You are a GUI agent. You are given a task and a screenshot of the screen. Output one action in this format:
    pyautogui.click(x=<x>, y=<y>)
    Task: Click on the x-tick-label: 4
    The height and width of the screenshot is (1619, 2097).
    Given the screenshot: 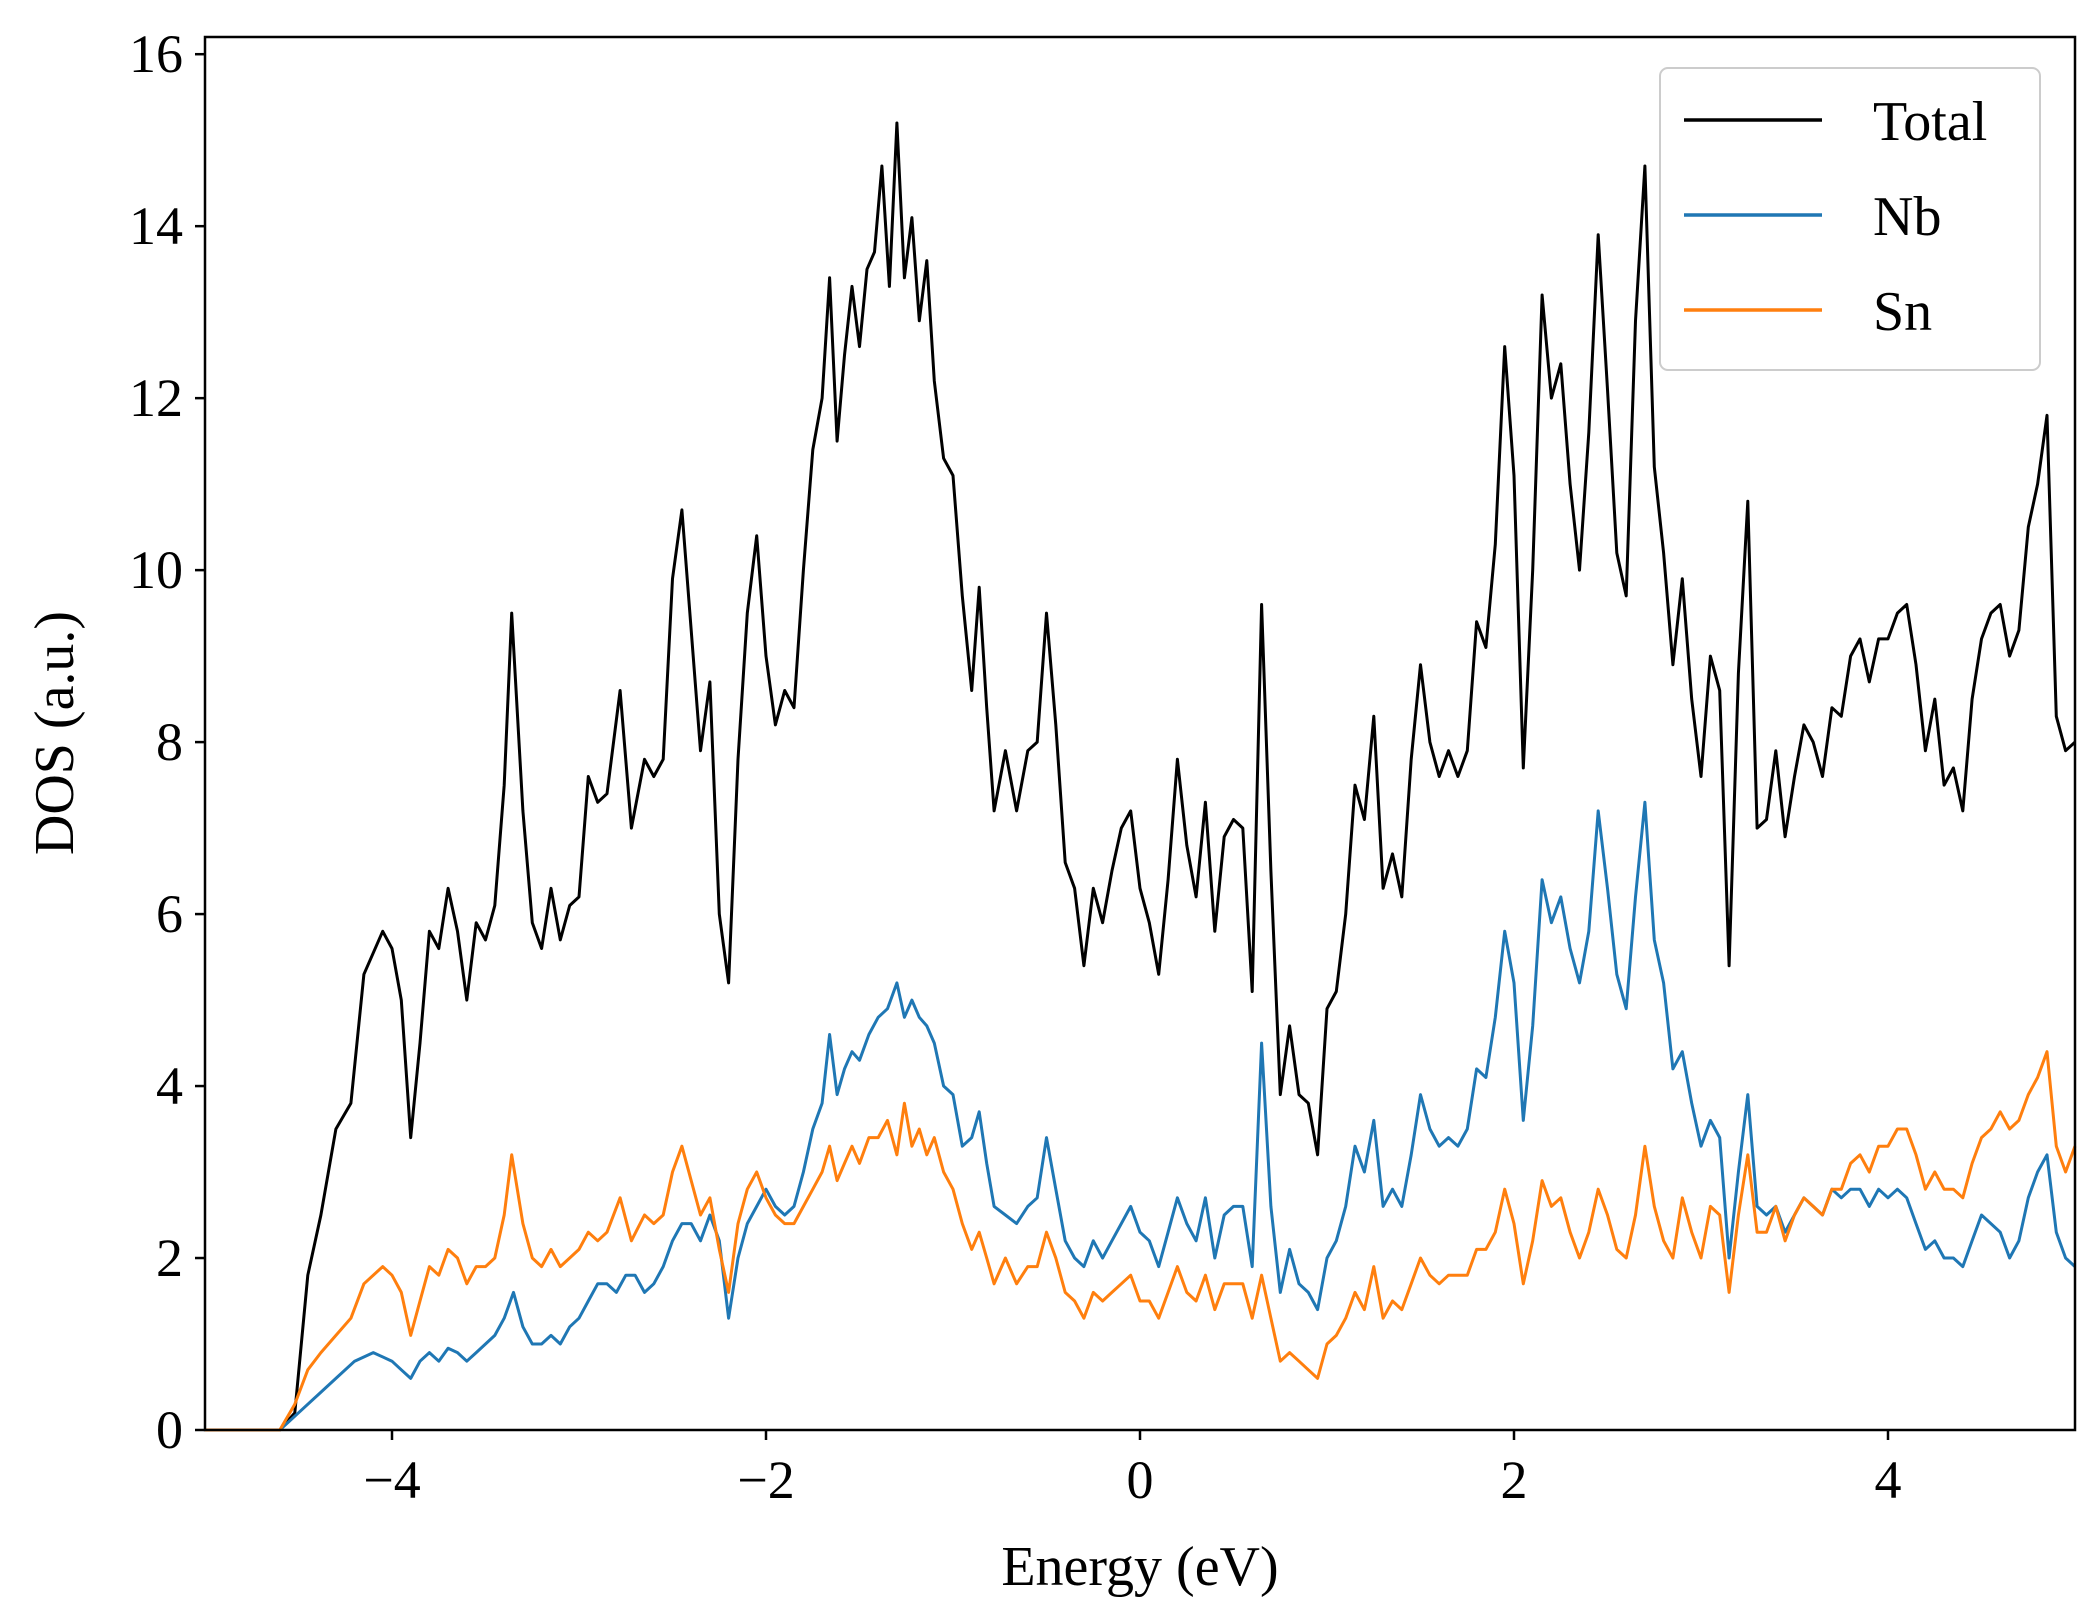 What is the action you would take?
    pyautogui.click(x=1888, y=1480)
    